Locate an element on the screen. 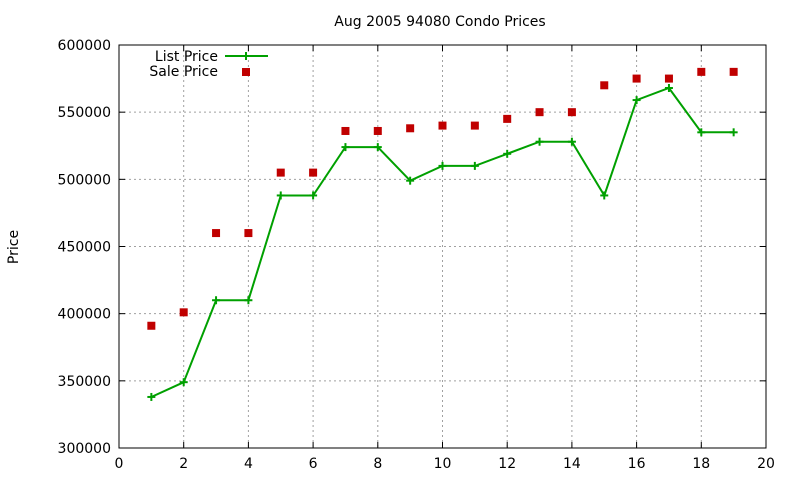  legend: List Price Sale Price is located at coordinates (208, 64).